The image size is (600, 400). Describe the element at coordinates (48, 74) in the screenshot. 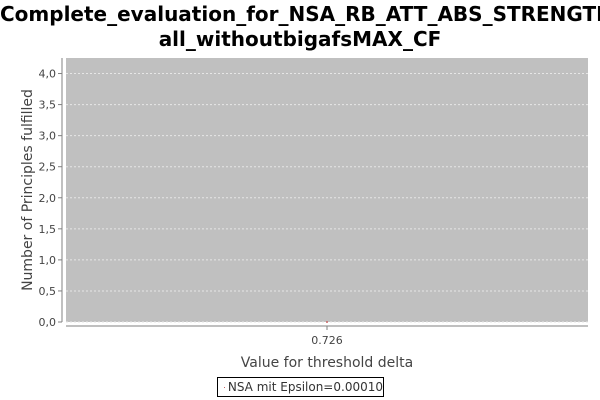

I see `y-tick-label: 4,0` at that location.